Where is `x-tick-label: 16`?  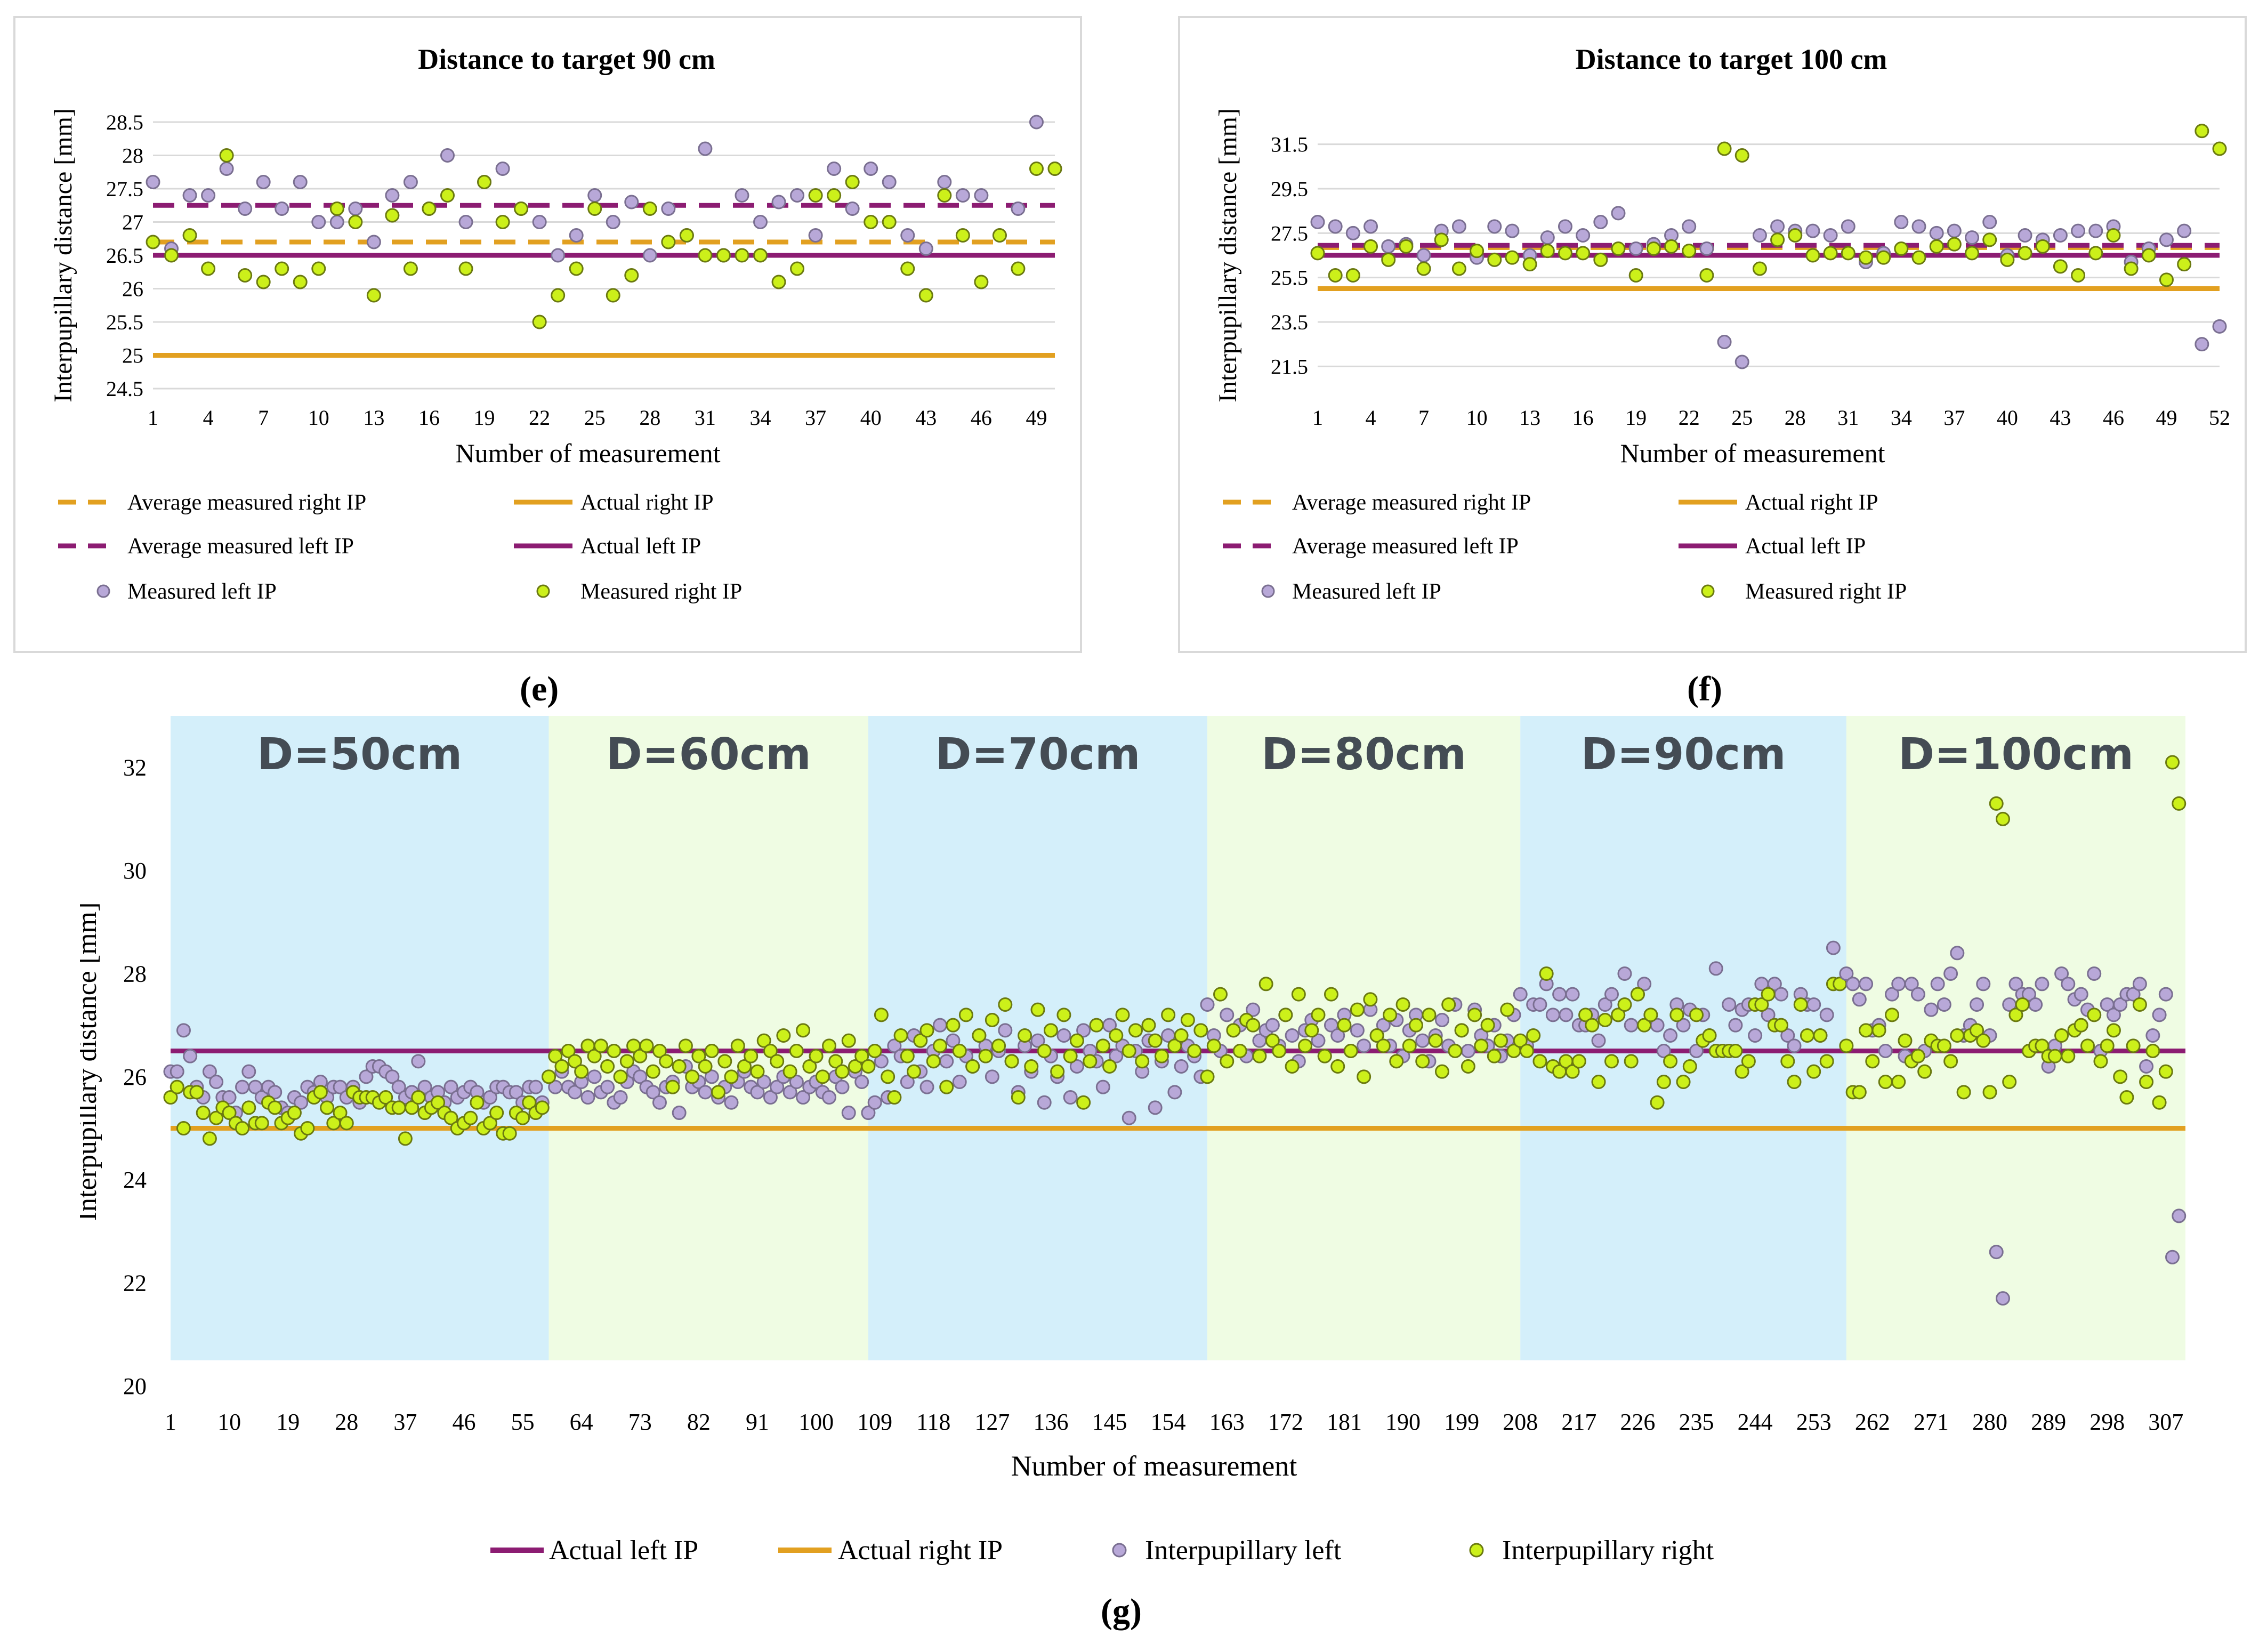
x-tick-label: 16 is located at coordinates (1583, 418).